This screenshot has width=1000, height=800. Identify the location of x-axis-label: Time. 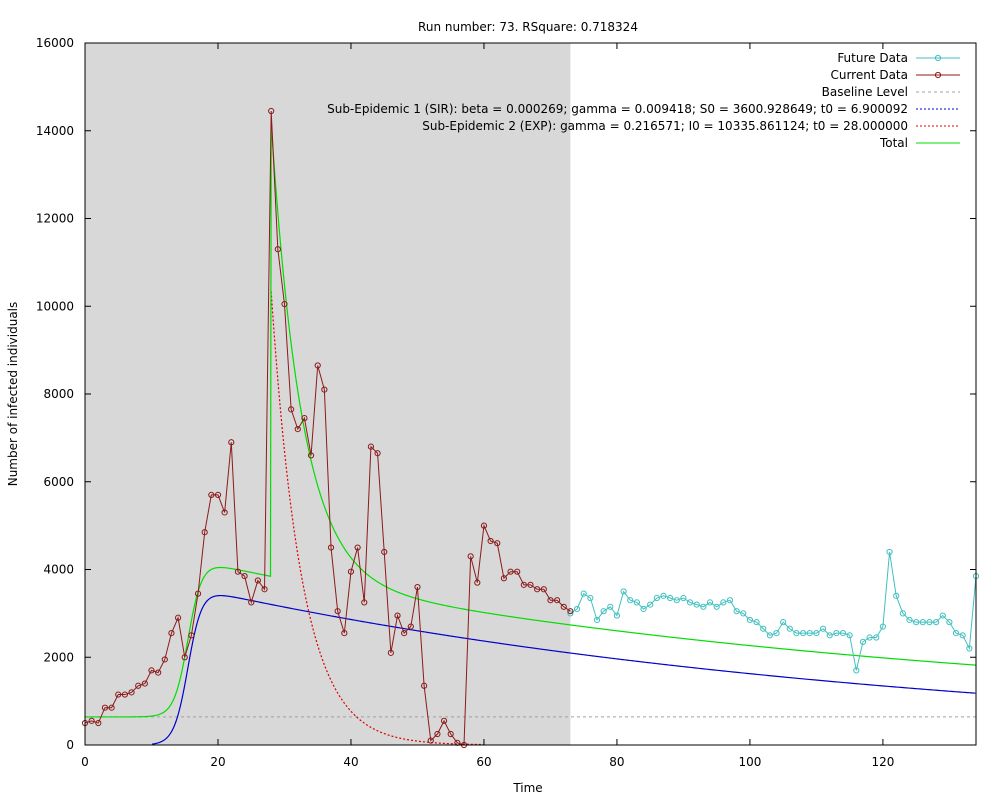
(527, 788).